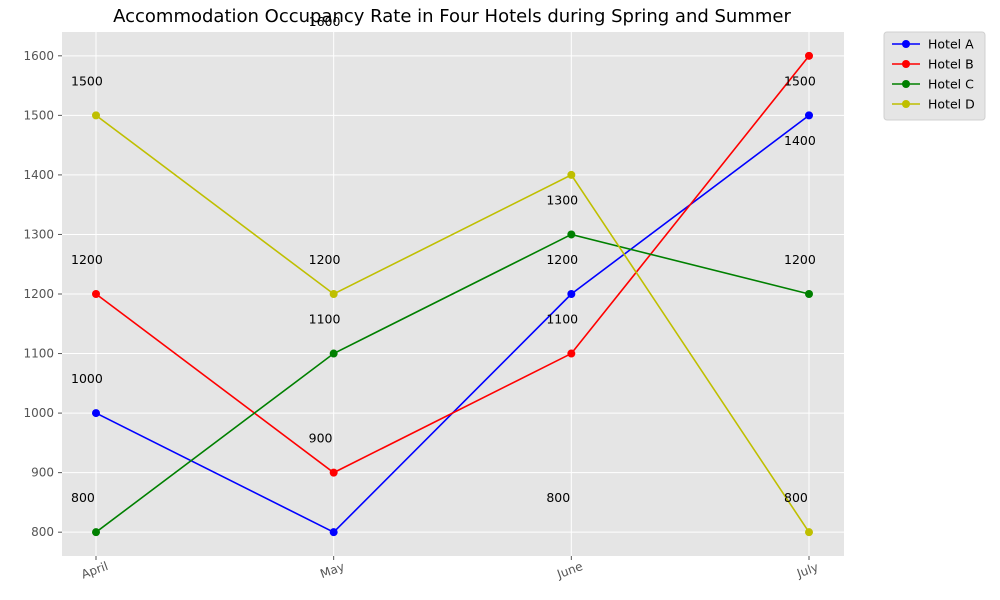 The width and height of the screenshot is (1000, 600). What do you see at coordinates (38, 294) in the screenshot?
I see `y-tick-label: 1200` at bounding box center [38, 294].